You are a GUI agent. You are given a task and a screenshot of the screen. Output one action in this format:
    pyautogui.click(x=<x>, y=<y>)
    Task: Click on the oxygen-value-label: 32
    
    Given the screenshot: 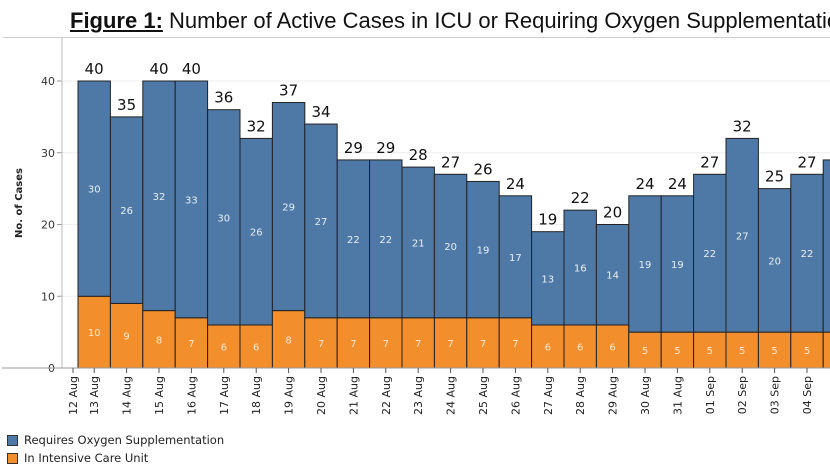 What is the action you would take?
    pyautogui.click(x=159, y=197)
    